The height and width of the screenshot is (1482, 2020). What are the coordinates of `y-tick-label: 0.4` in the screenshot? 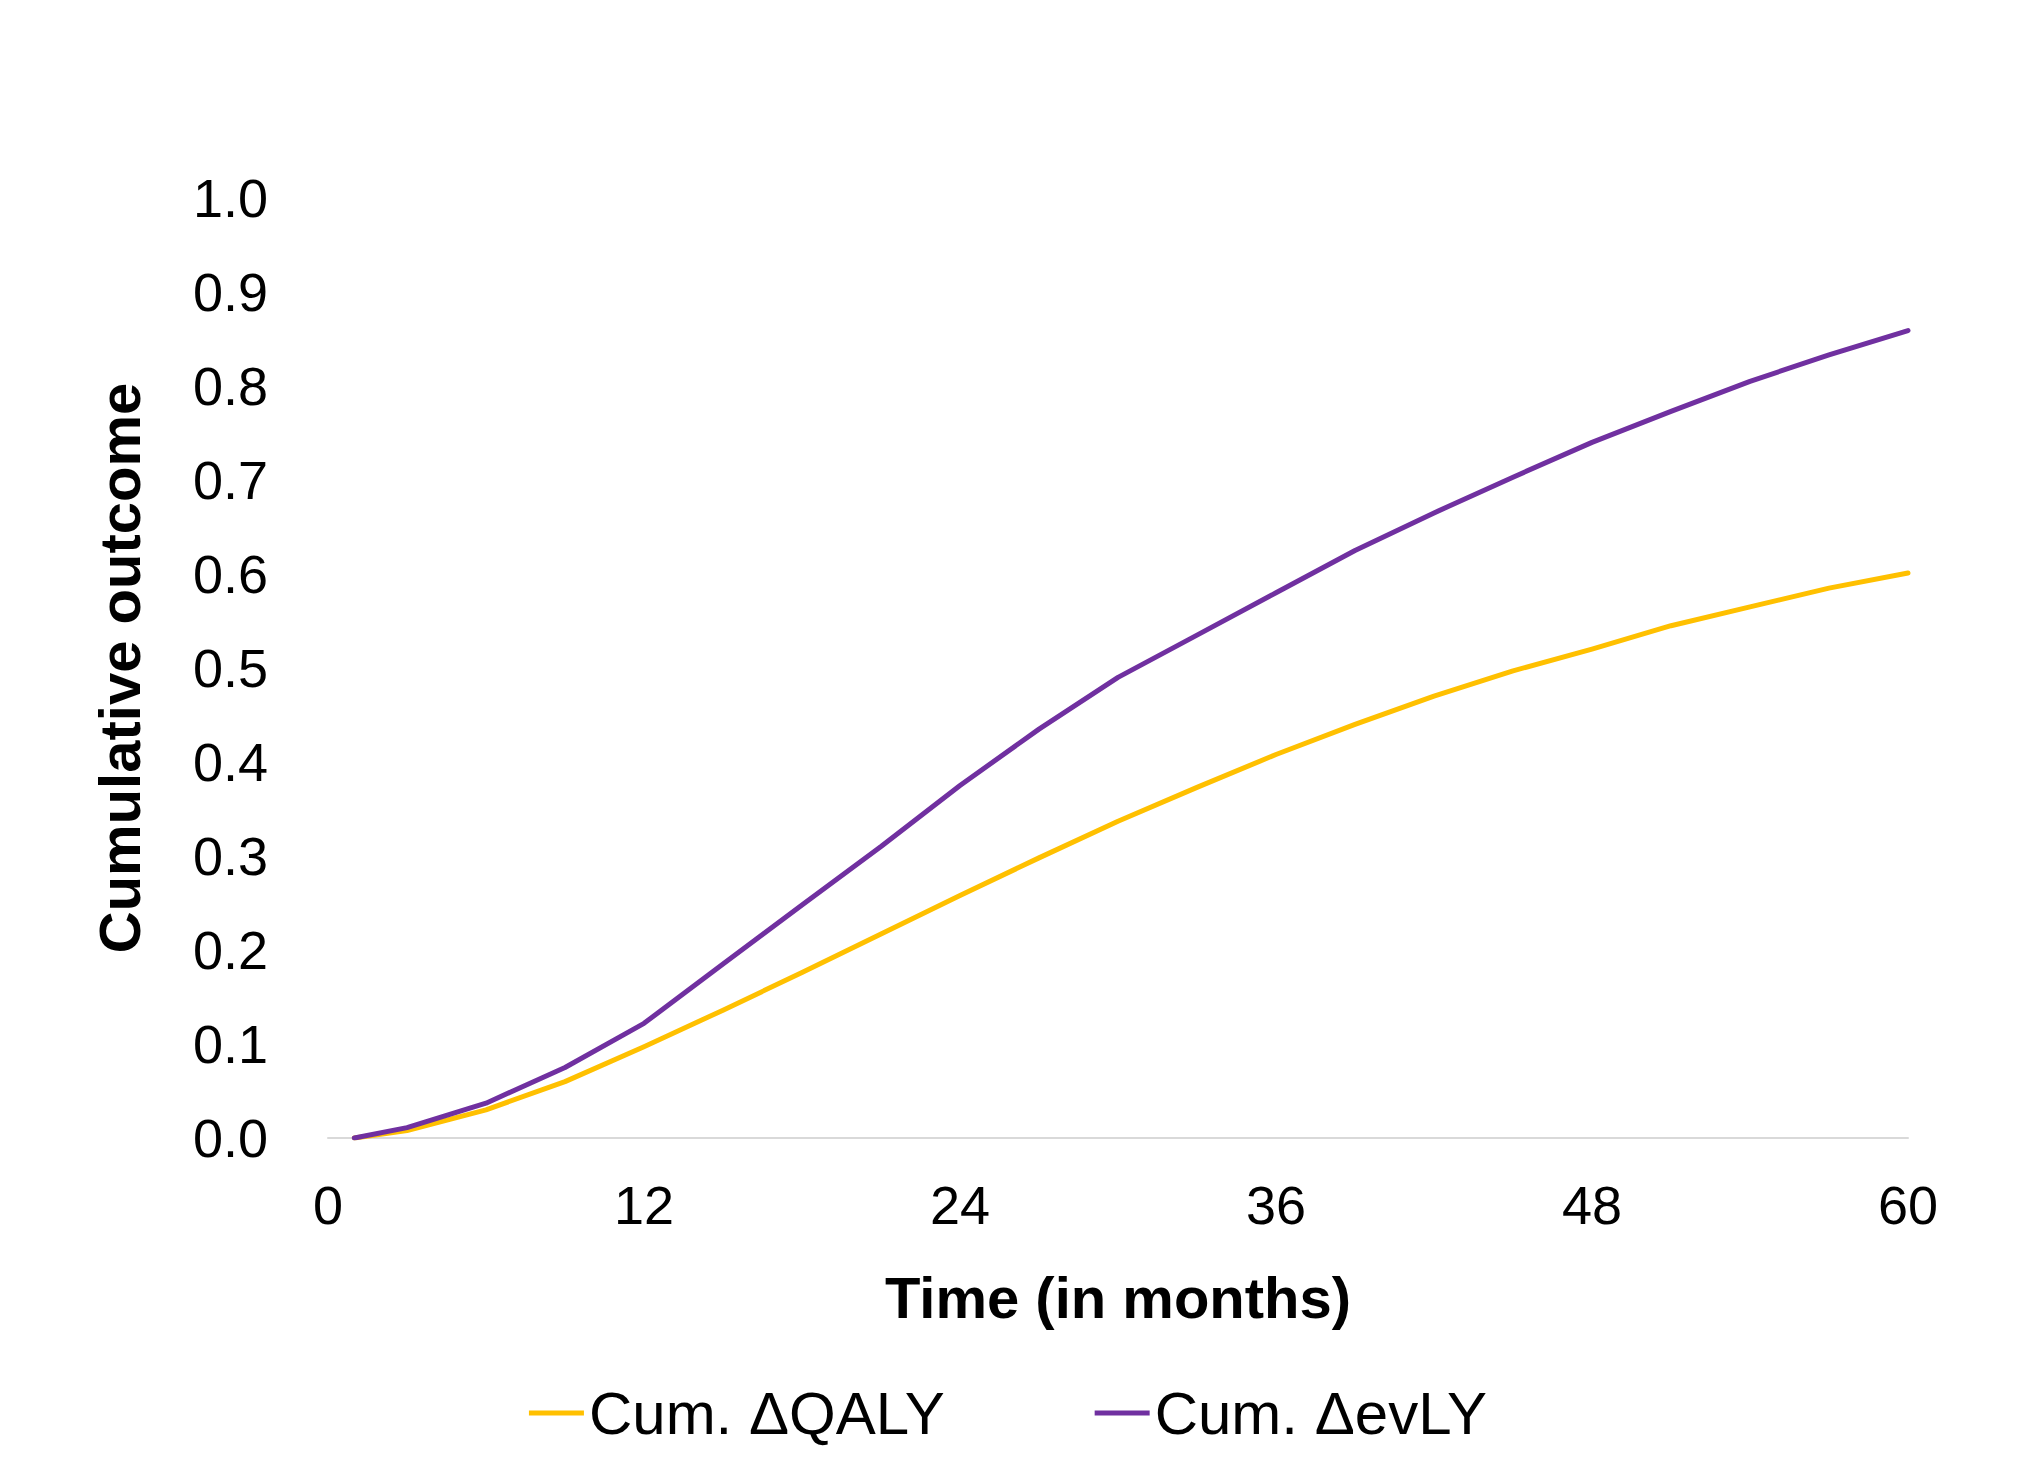 It's located at (230, 762).